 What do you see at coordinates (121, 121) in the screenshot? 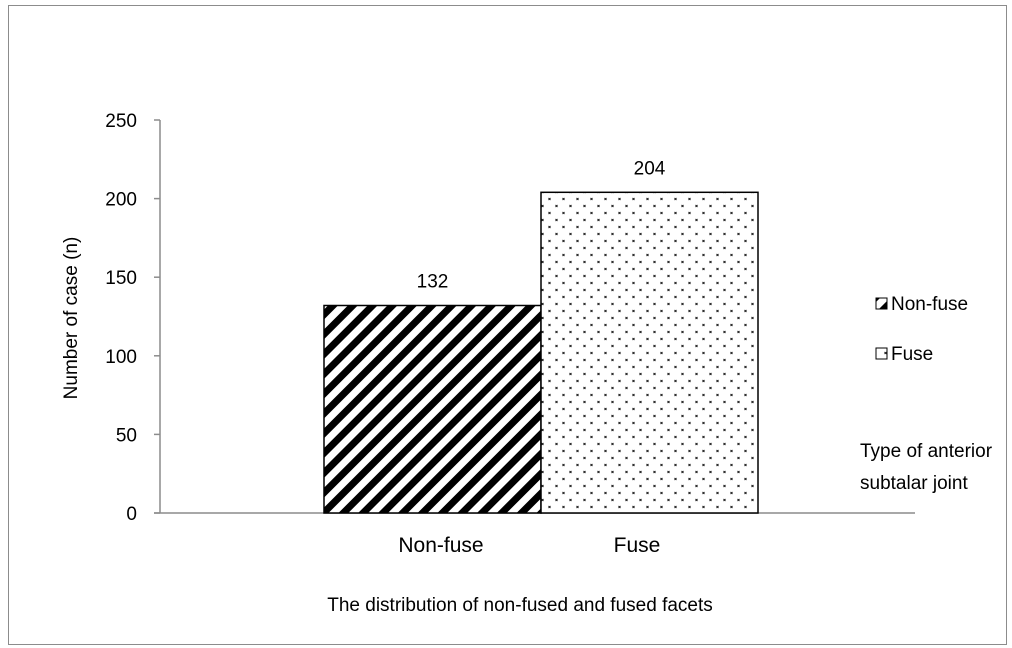
I see `y-tick-label: 250` at bounding box center [121, 121].